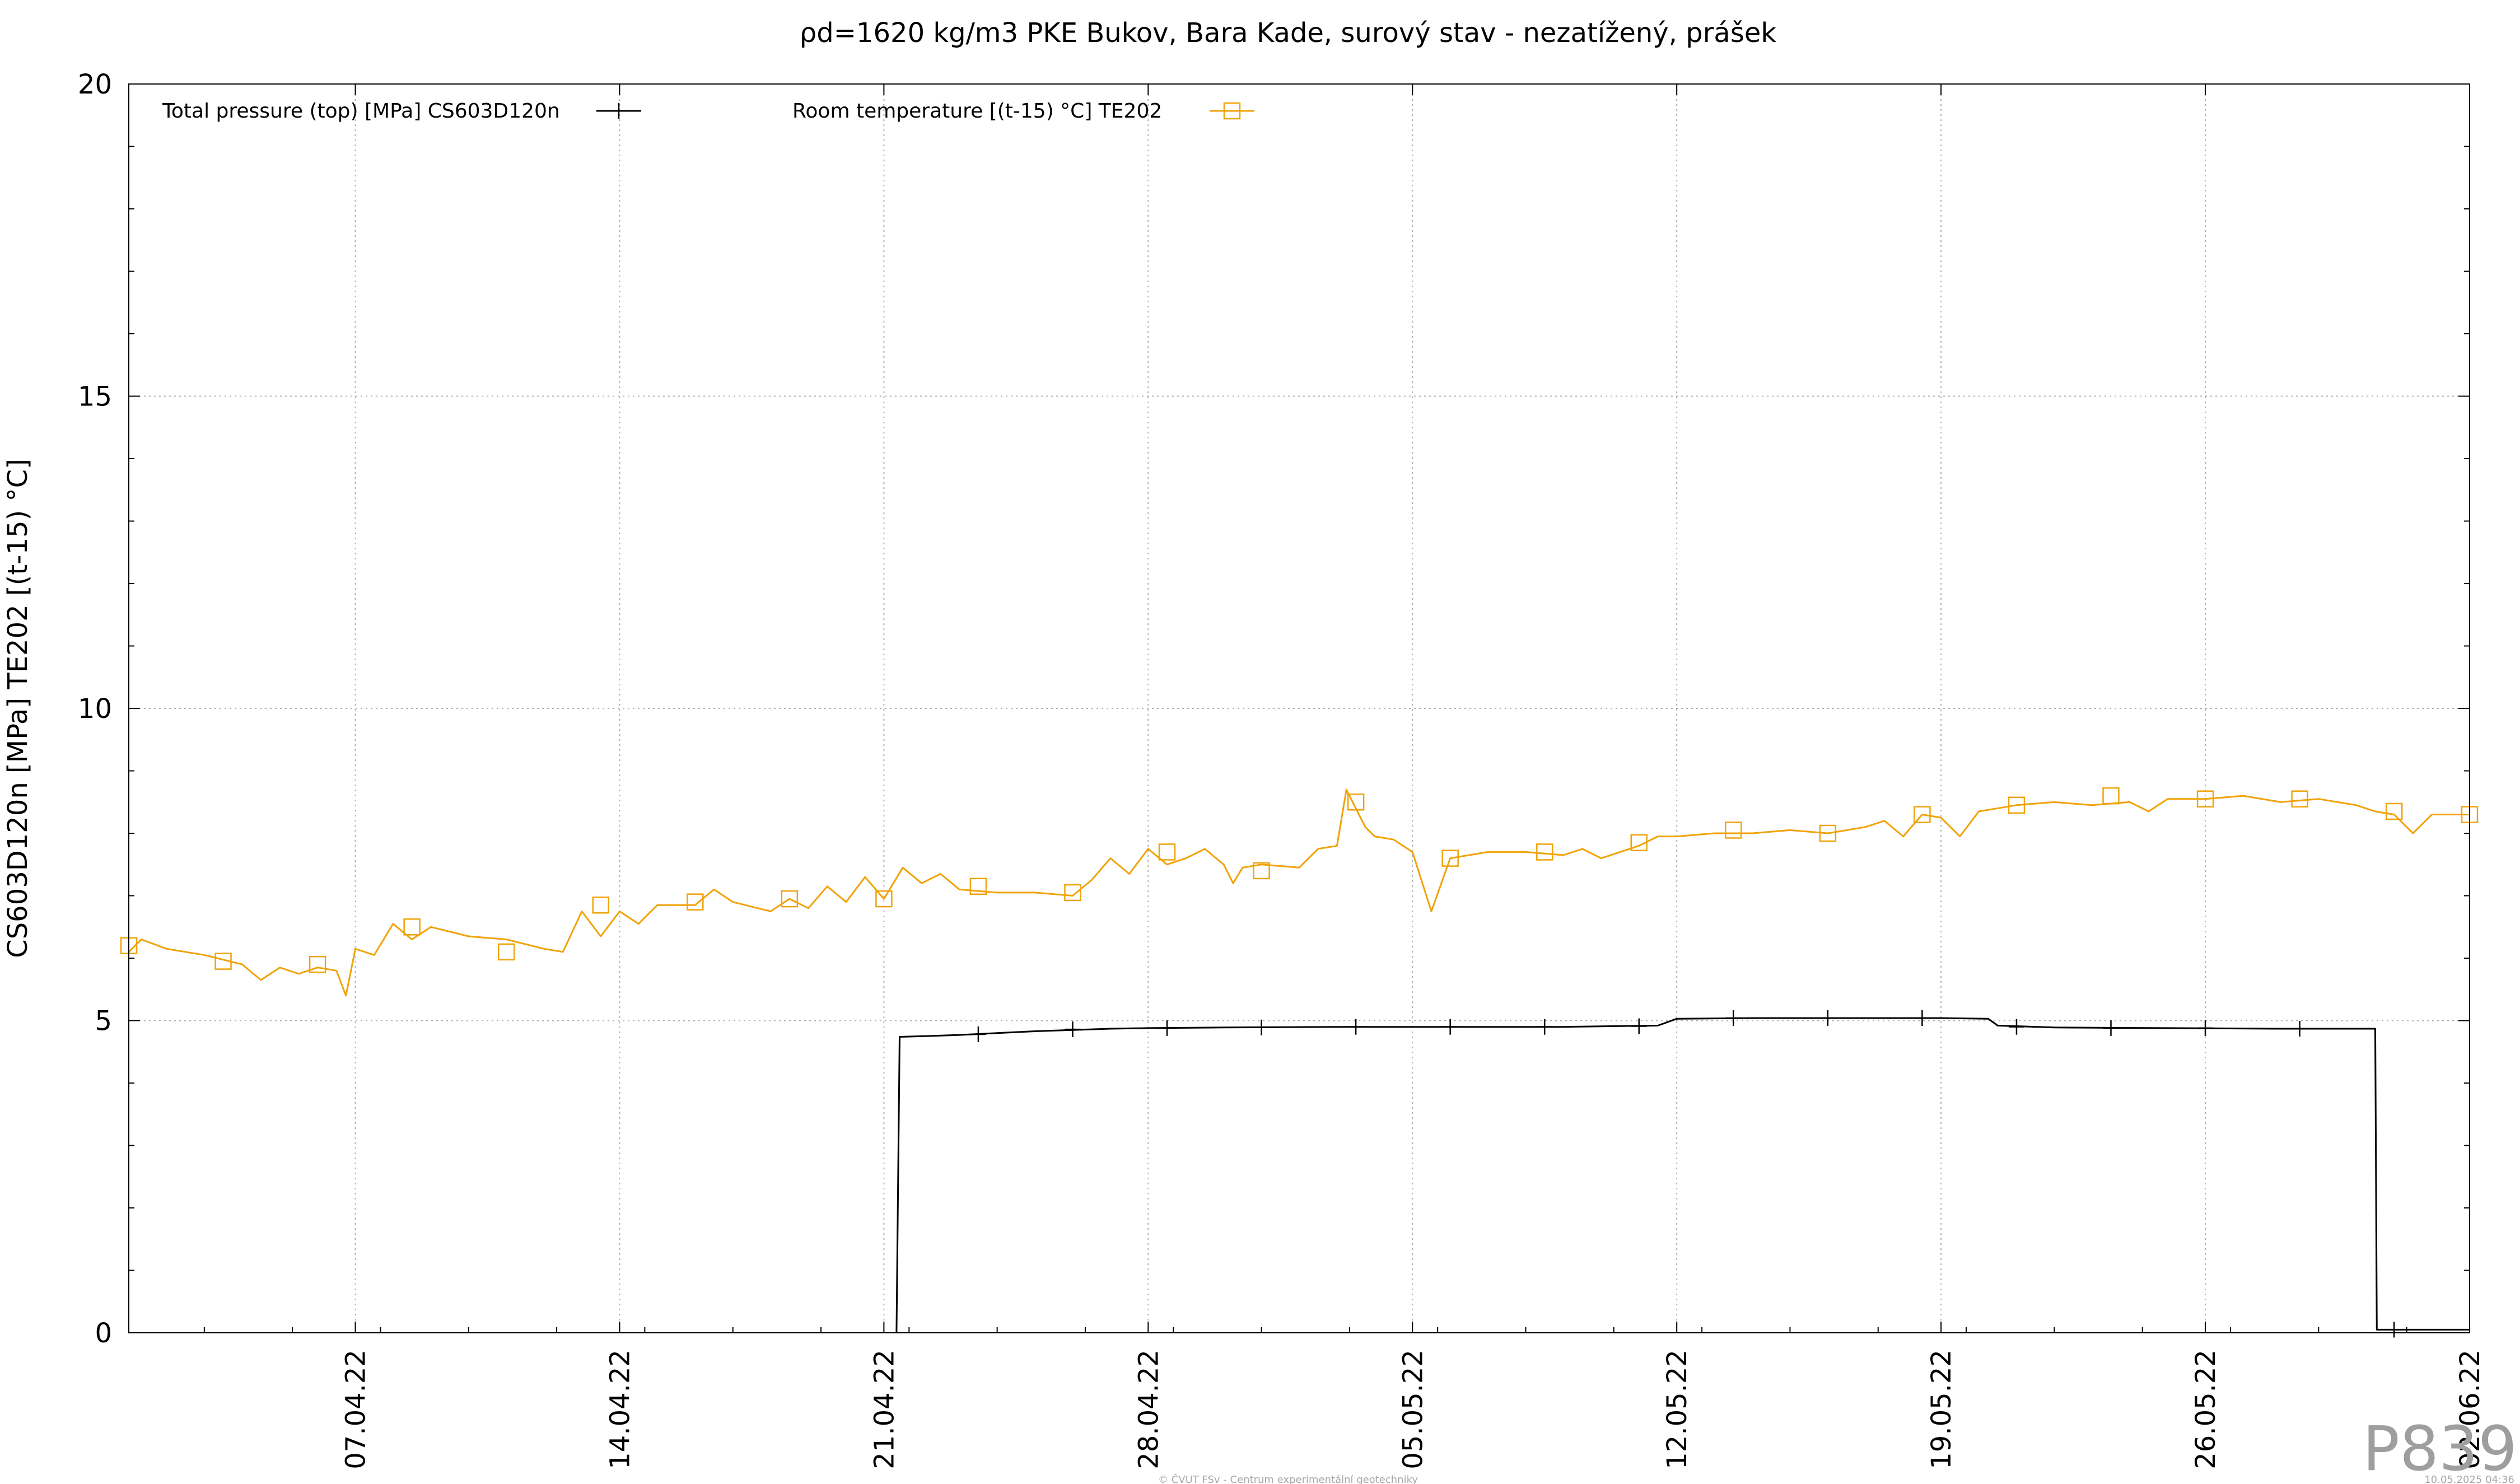  I want to click on x-tick-label: 02.06.22, so click(2470, 1410).